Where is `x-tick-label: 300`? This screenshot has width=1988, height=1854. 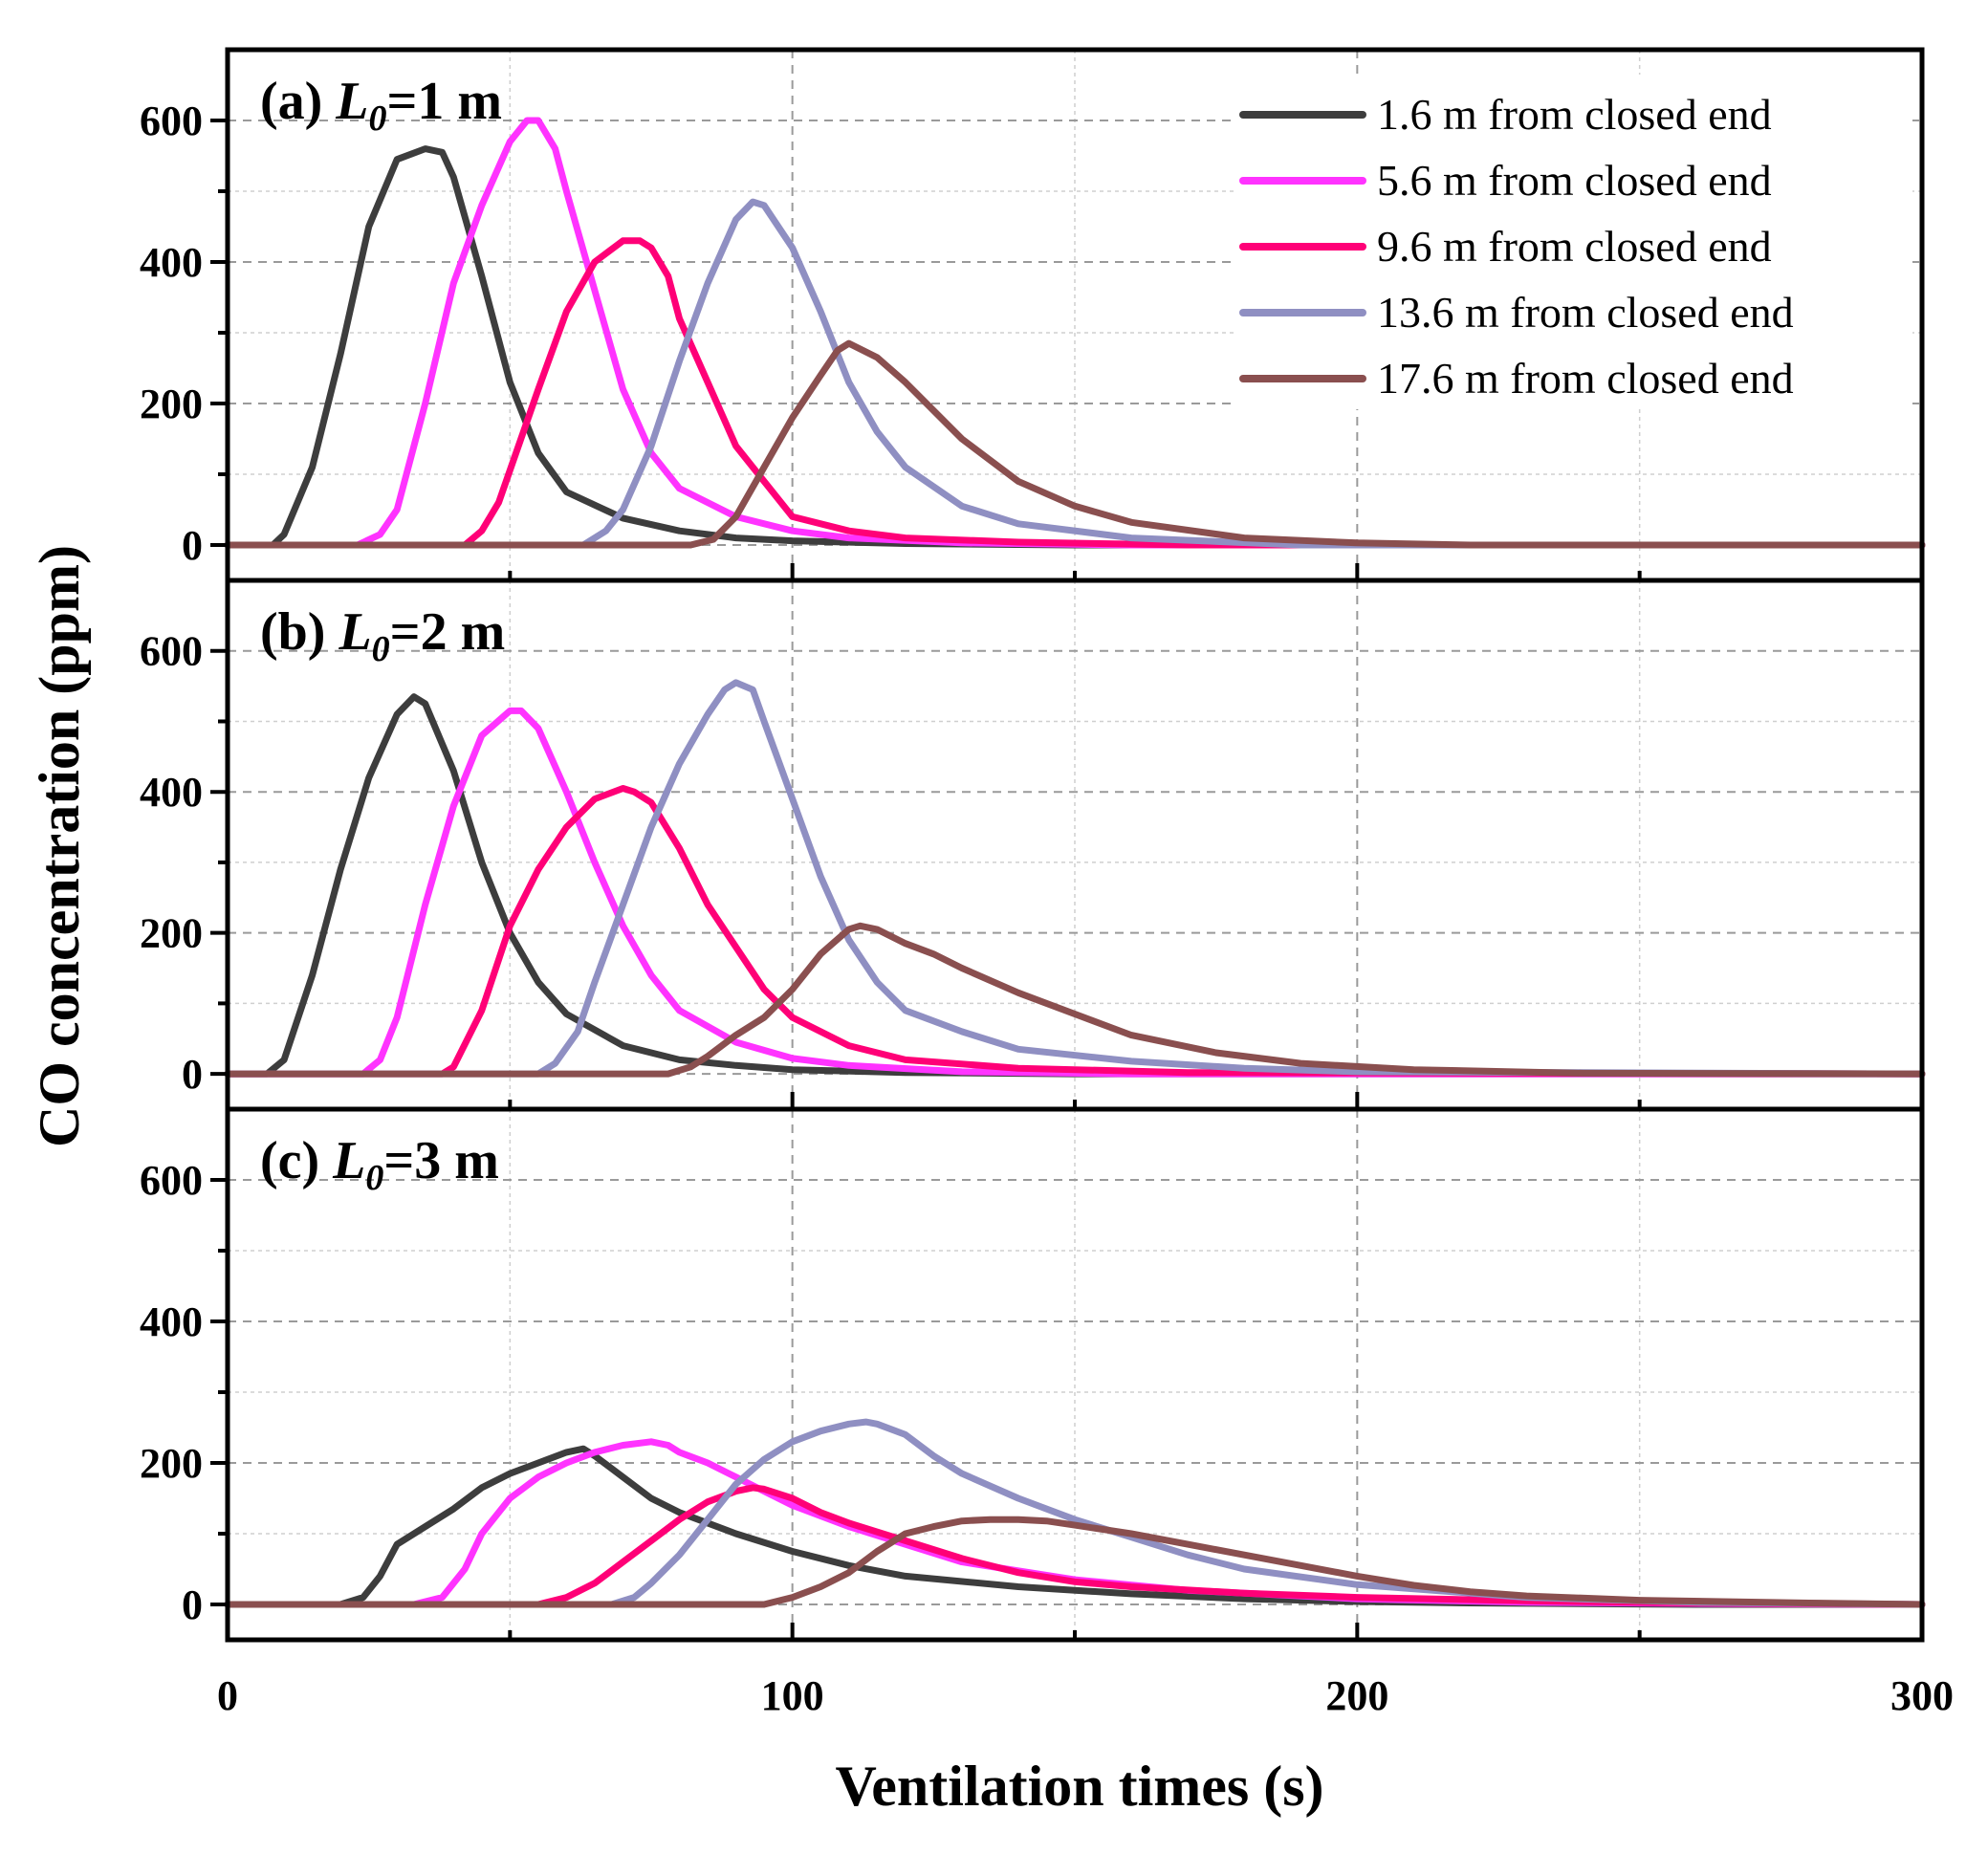 x-tick-label: 300 is located at coordinates (1922, 1695).